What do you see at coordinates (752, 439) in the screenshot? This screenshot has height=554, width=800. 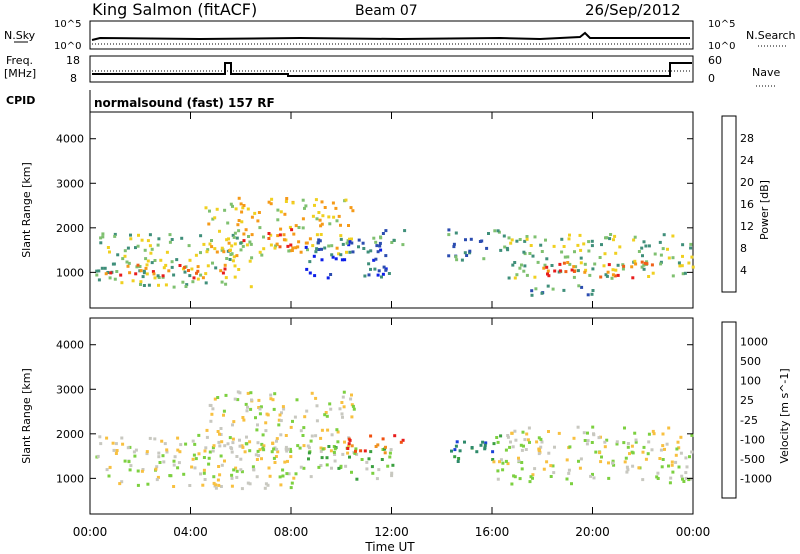 I see `colorbar-tick-label: -100` at bounding box center [752, 439].